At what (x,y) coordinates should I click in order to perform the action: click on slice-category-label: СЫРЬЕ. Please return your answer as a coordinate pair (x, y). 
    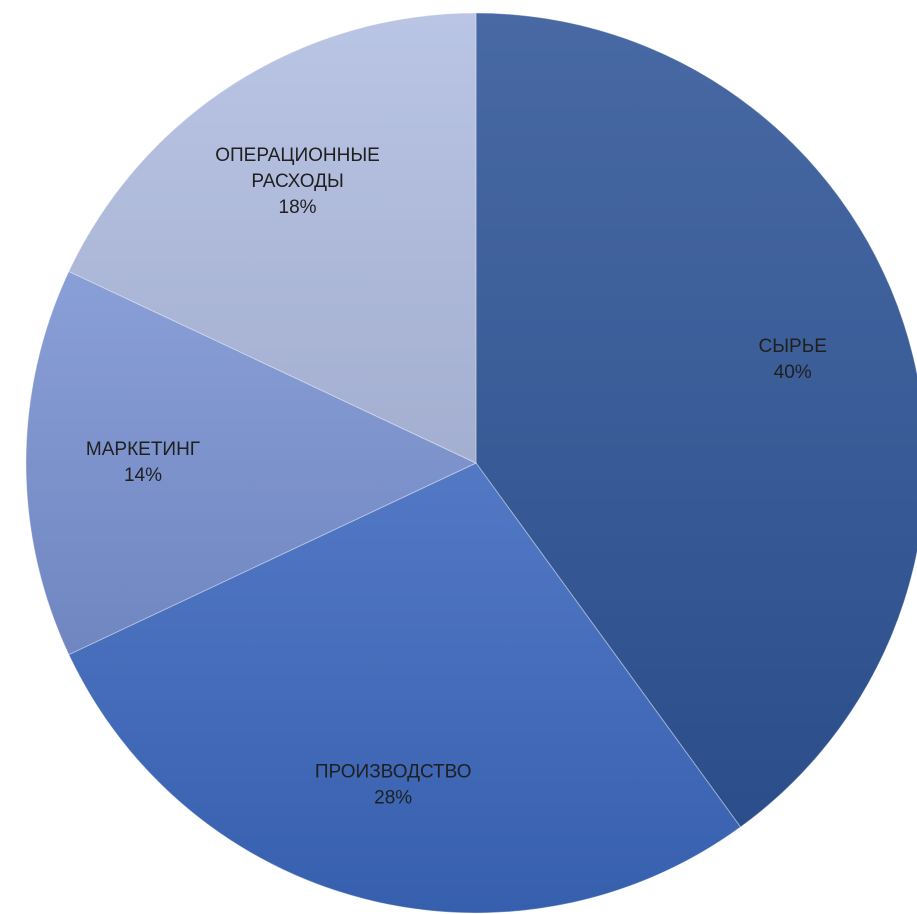
    Looking at the image, I should click on (793, 346).